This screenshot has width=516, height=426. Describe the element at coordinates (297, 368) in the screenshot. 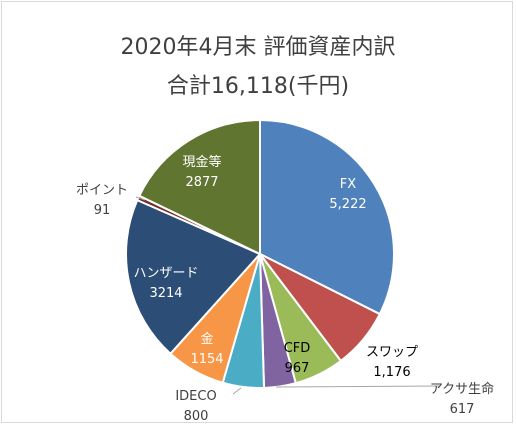

I see `slice-value-label: 967` at that location.